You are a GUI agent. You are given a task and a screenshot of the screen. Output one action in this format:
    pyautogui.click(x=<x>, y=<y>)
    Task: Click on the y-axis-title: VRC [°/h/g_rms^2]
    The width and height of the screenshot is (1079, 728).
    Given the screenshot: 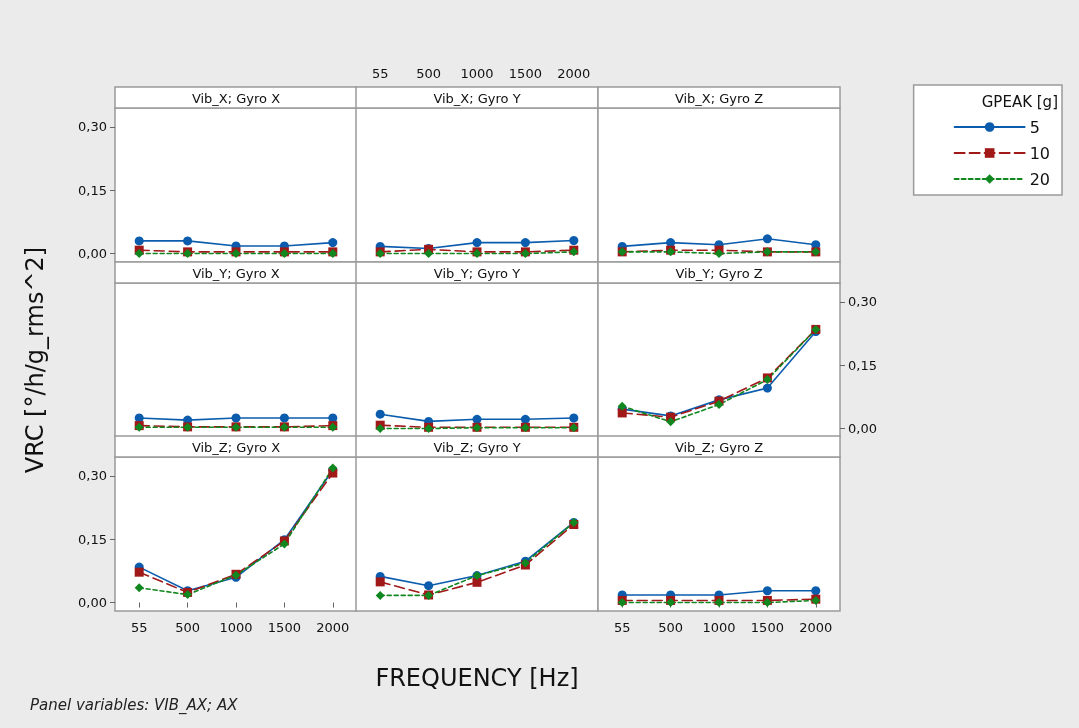 What is the action you would take?
    pyautogui.click(x=35, y=360)
    